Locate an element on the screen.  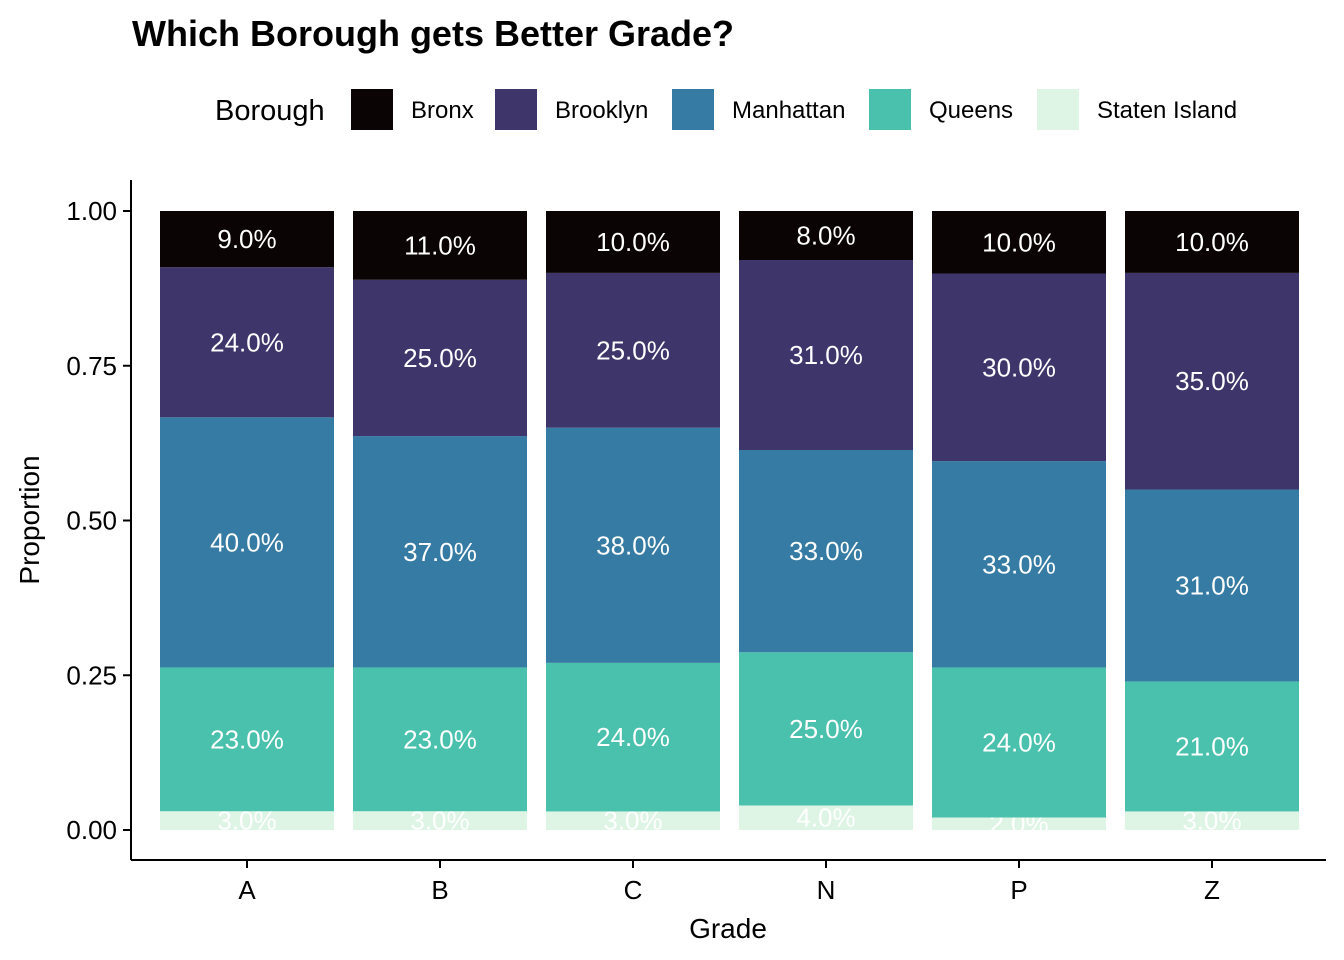
data-label-brooklyn-b: 25.0% is located at coordinates (440, 358).